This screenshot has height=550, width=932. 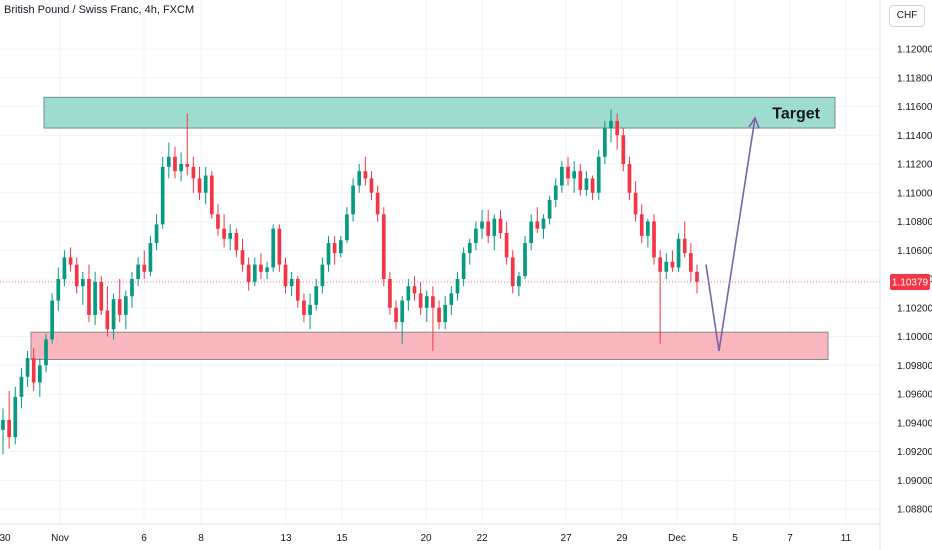 I want to click on price-tick-label: 1.09000, so click(x=914, y=481).